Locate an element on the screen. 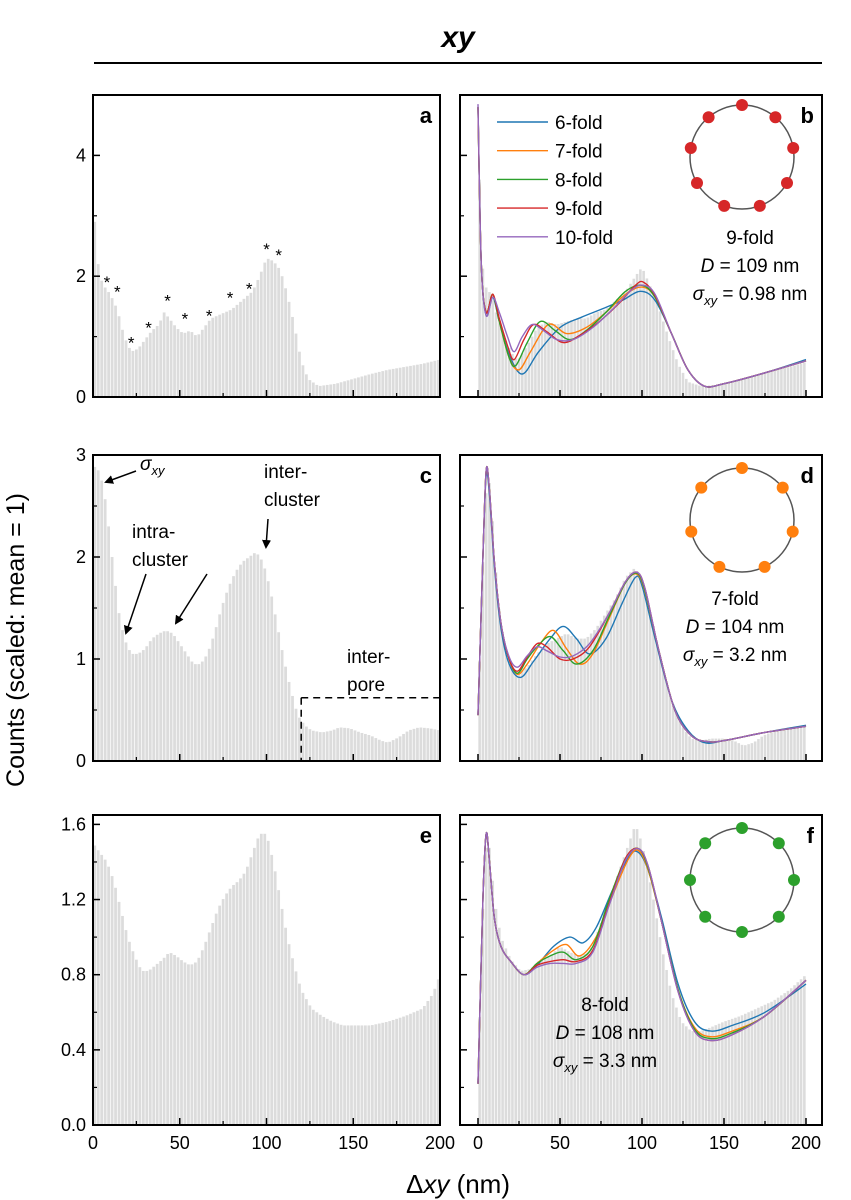  panel-frame-e is located at coordinates (266, 970).